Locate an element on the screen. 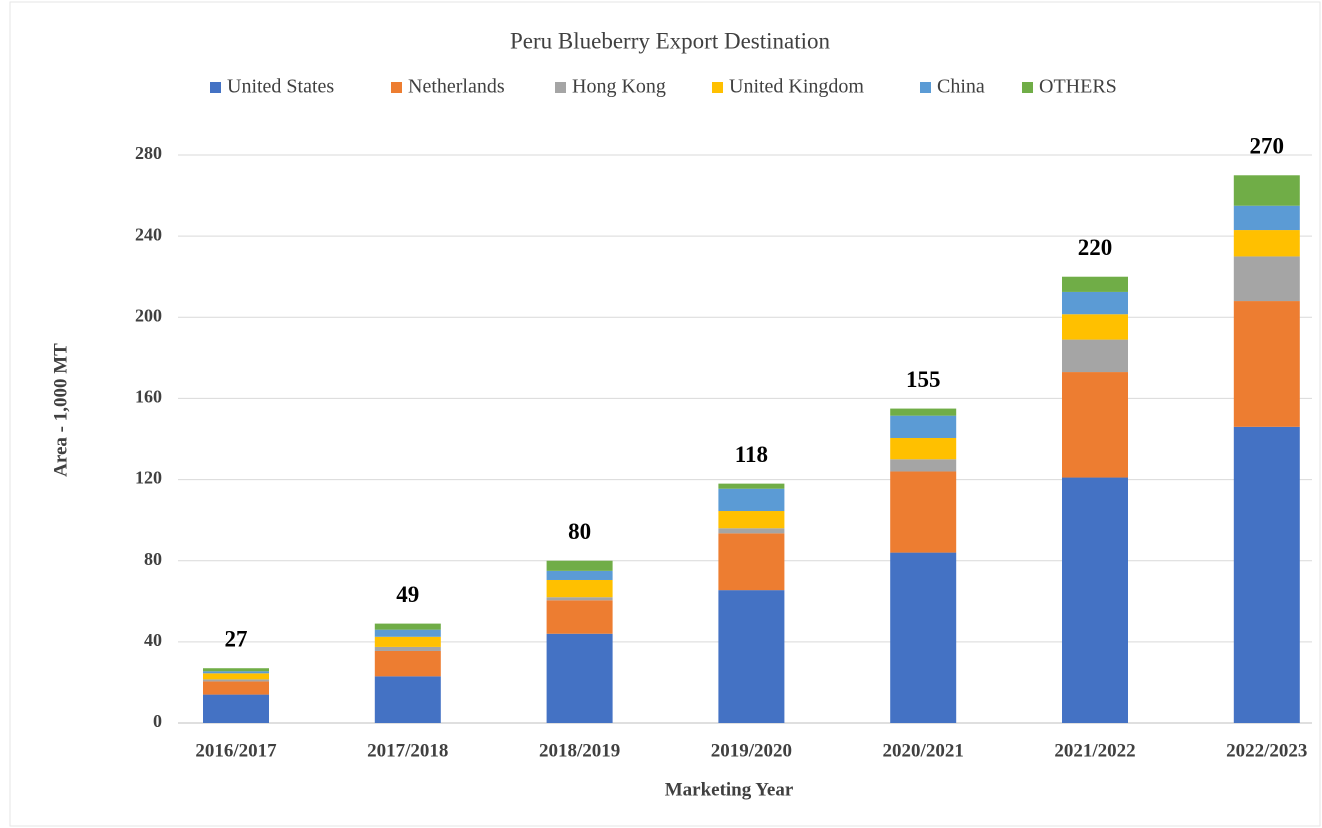 The width and height of the screenshot is (1322, 828). x-tick-label: 2019/2020 is located at coordinates (751, 750).